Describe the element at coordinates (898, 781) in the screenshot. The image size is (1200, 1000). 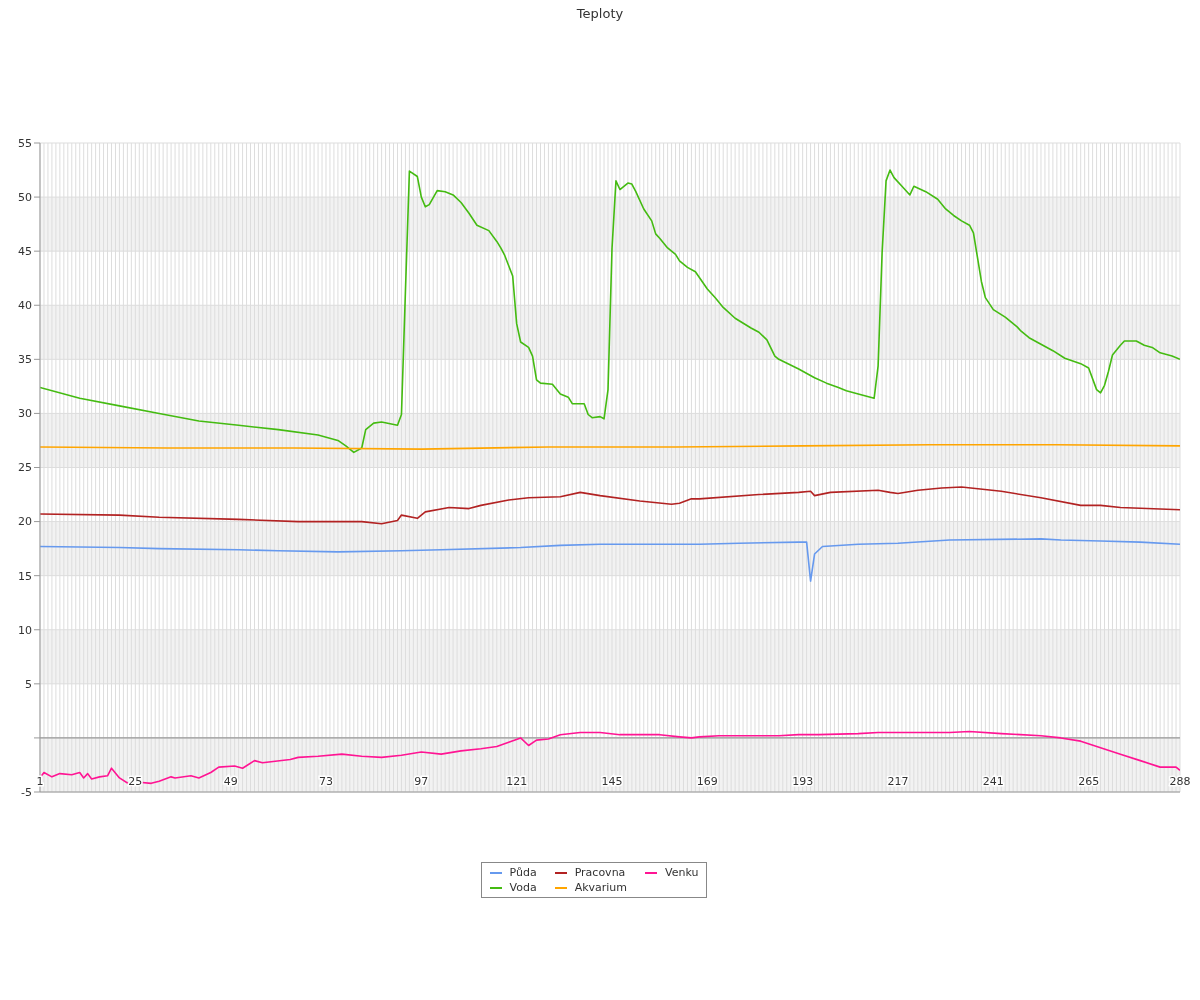
I see `x-tick-label: 217` at that location.